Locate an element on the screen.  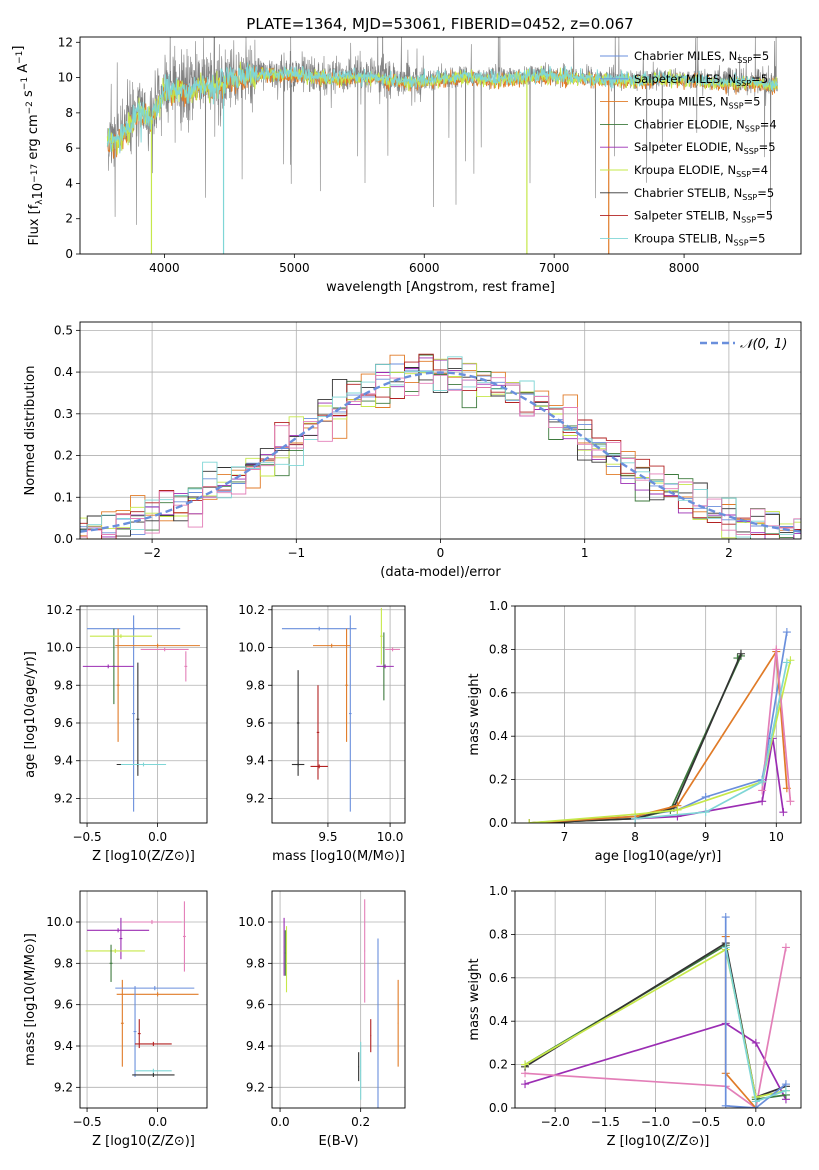
age-vs-mass-xticklabel-1: 10.0 is located at coordinates (390, 837).